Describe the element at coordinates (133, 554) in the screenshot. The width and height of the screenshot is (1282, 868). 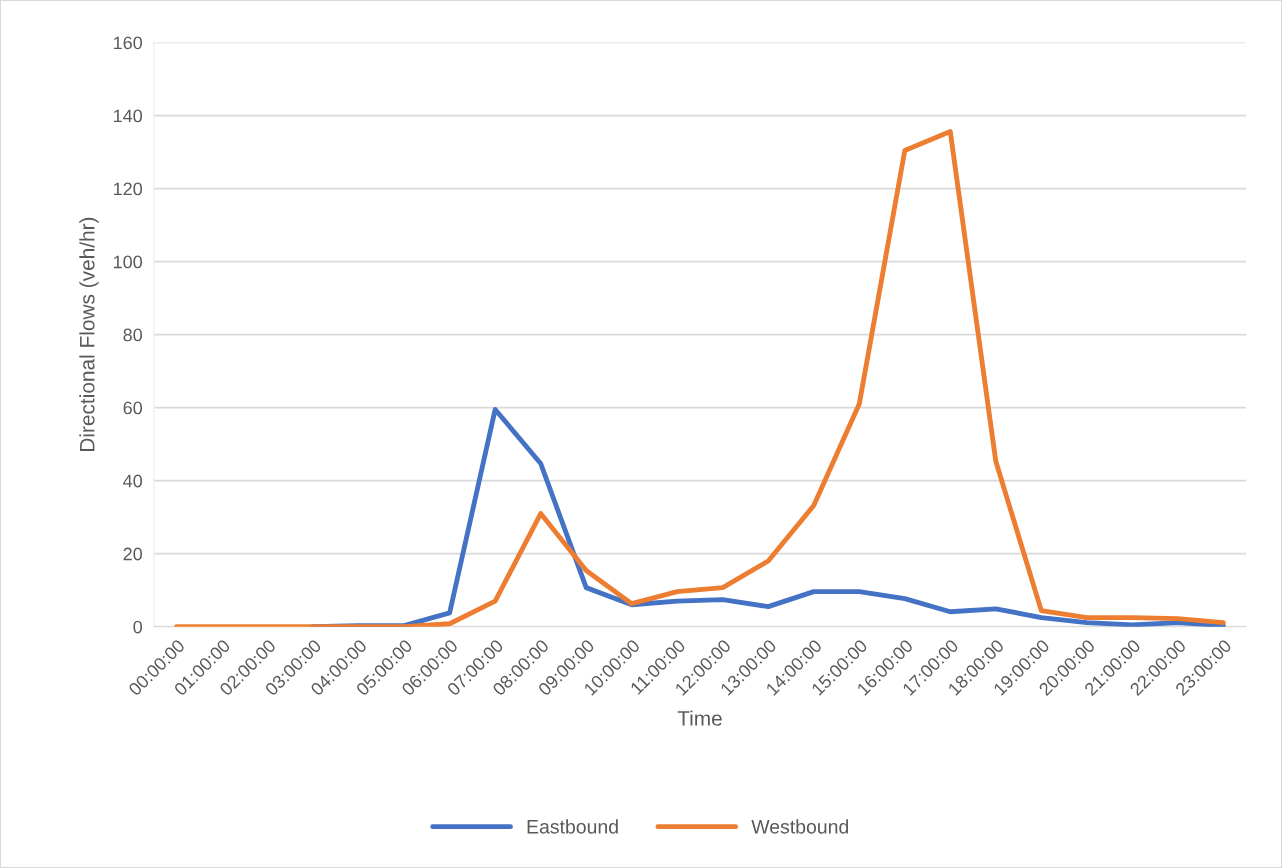
I see `y-tick-label: 20` at that location.